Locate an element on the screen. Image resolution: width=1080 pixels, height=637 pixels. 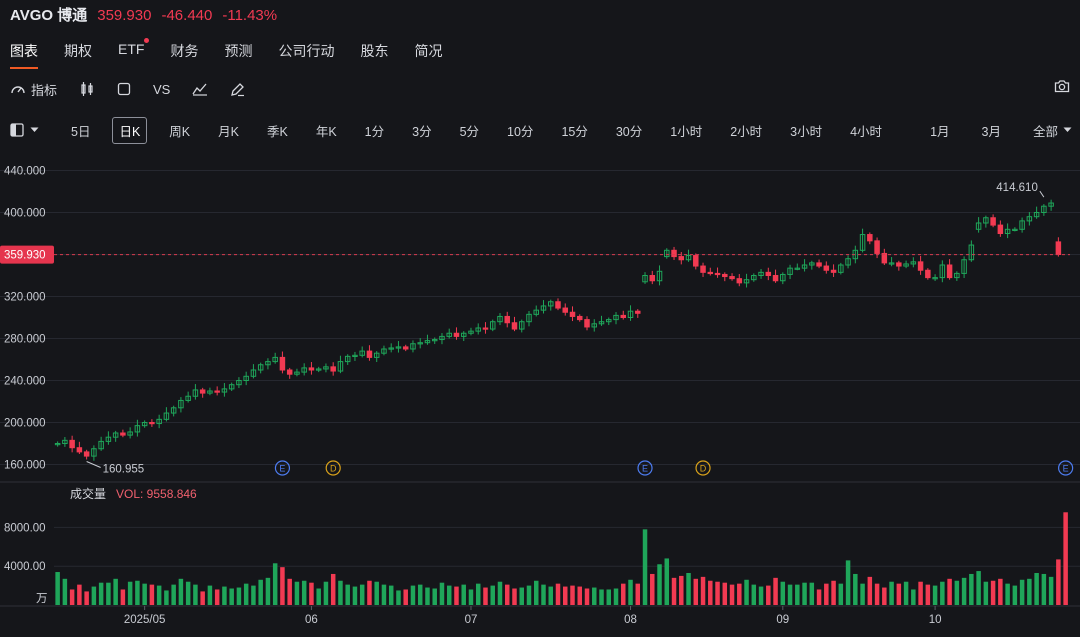
tab-etf: ETF is located at coordinates (134, 49).